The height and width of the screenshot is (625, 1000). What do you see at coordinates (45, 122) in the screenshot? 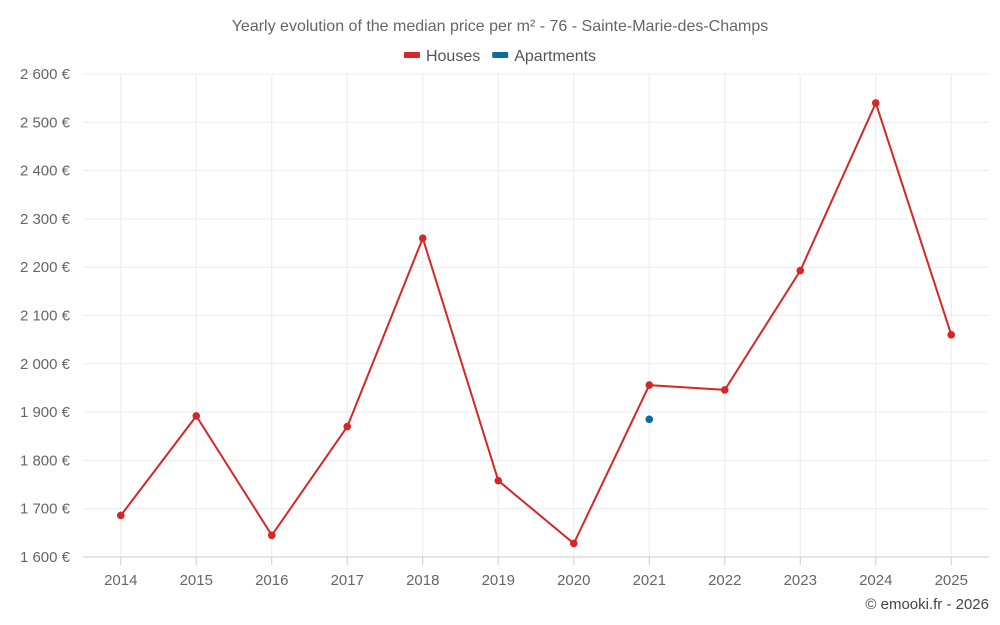
I see `y-tick-label: 2 500 €` at bounding box center [45, 122].